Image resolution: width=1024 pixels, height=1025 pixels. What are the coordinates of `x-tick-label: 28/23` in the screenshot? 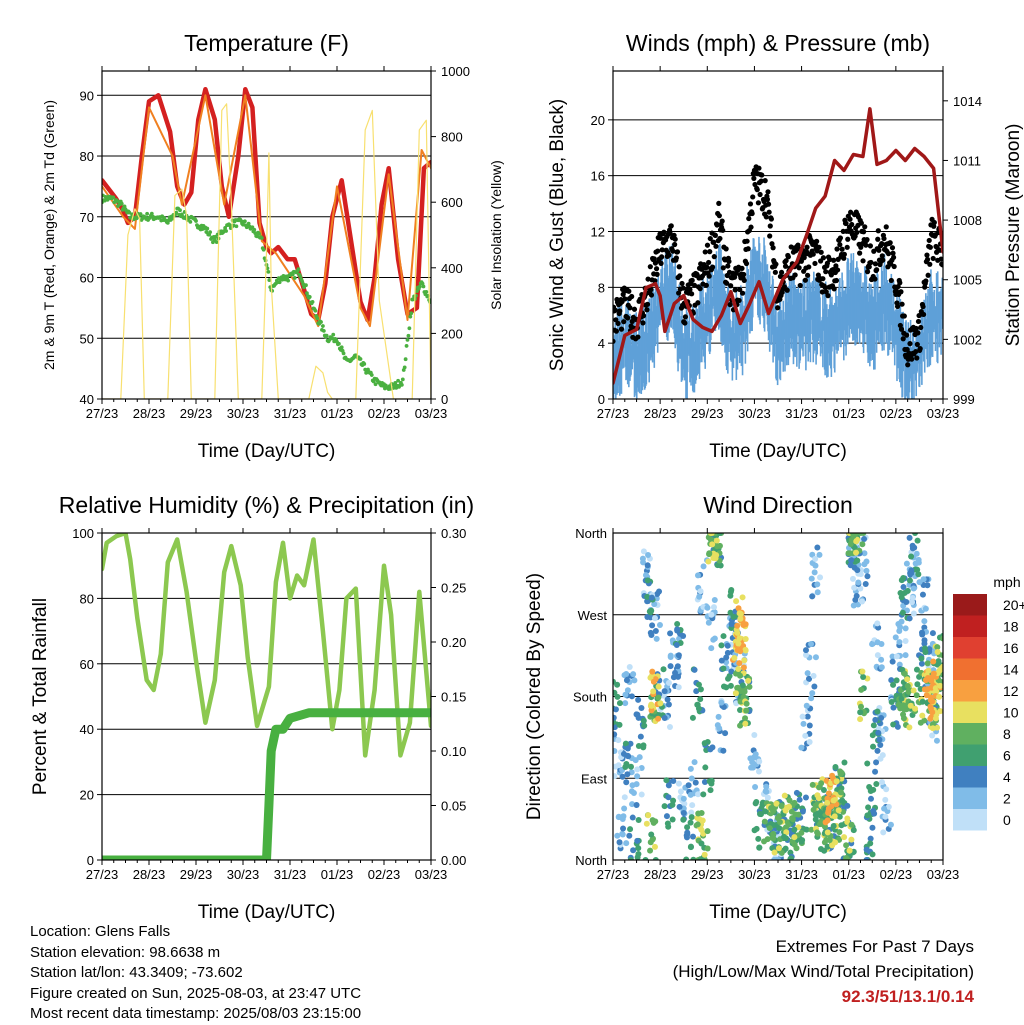 It's located at (660, 874).